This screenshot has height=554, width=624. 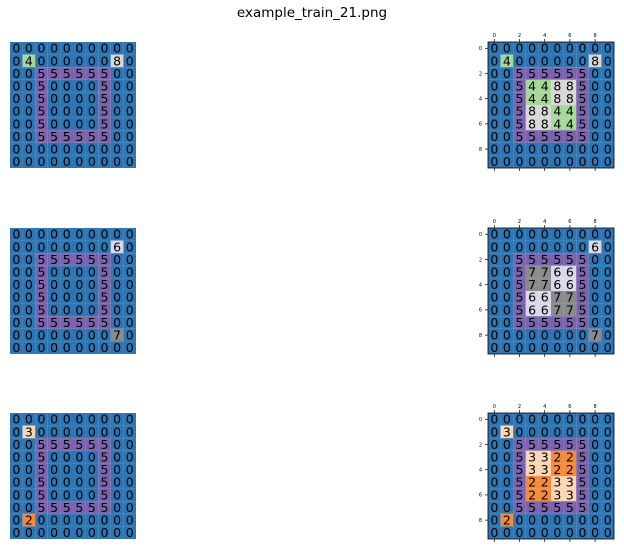 I want to click on x-tick-label: 8, so click(x=595, y=407).